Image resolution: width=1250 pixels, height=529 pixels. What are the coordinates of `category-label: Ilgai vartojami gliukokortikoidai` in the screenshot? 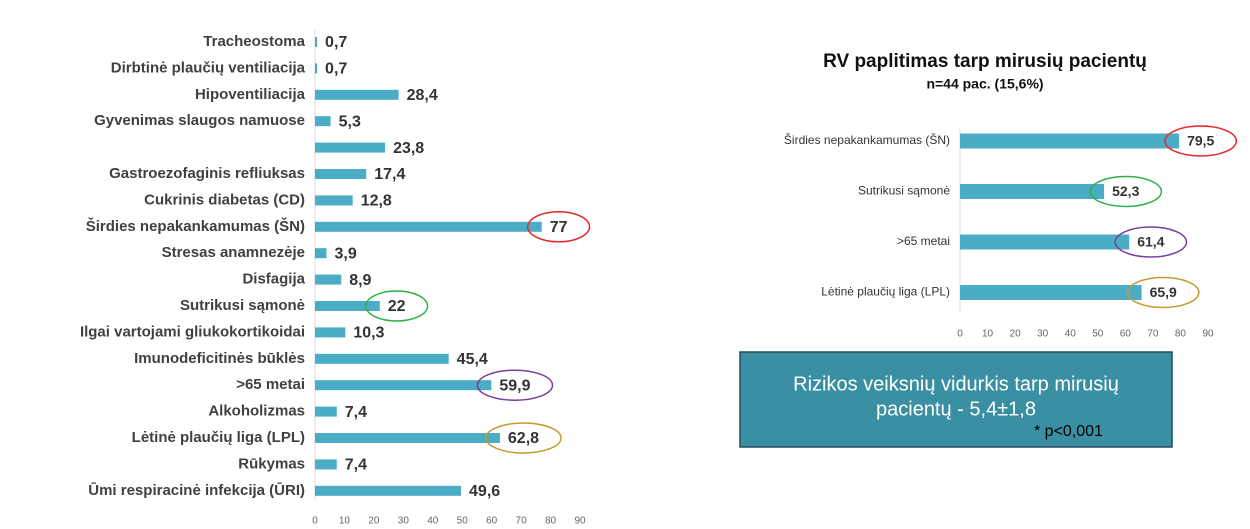 It's located at (192, 331).